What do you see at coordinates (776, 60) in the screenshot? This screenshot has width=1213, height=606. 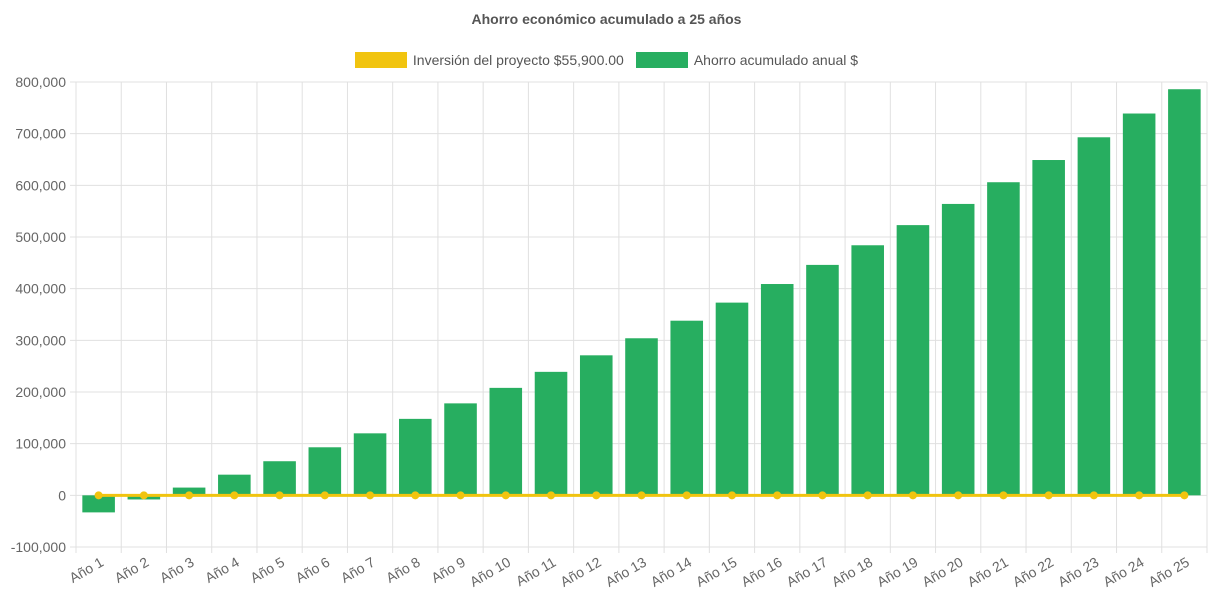 I see `legend-label-savings: Ahorro acumulado anual $` at bounding box center [776, 60].